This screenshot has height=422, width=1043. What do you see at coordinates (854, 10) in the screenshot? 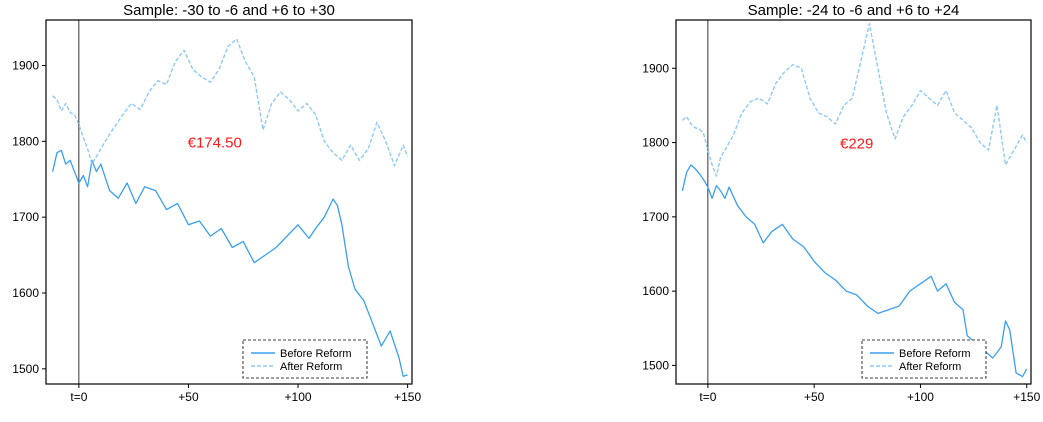
I see `chart-title: Sample: -24 to -6 and +6 to +24` at bounding box center [854, 10].